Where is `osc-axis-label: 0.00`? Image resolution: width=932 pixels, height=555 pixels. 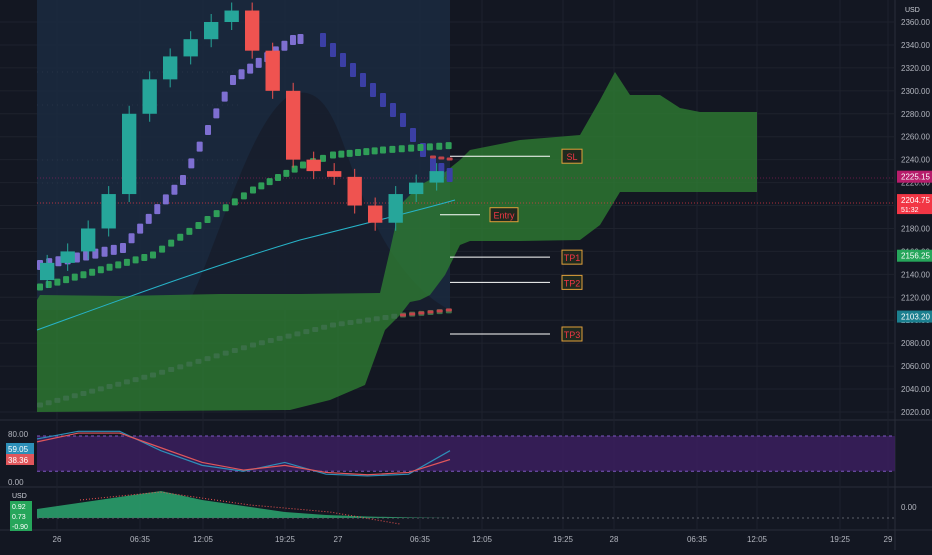 osc-axis-label: 0.00 is located at coordinates (909, 507).